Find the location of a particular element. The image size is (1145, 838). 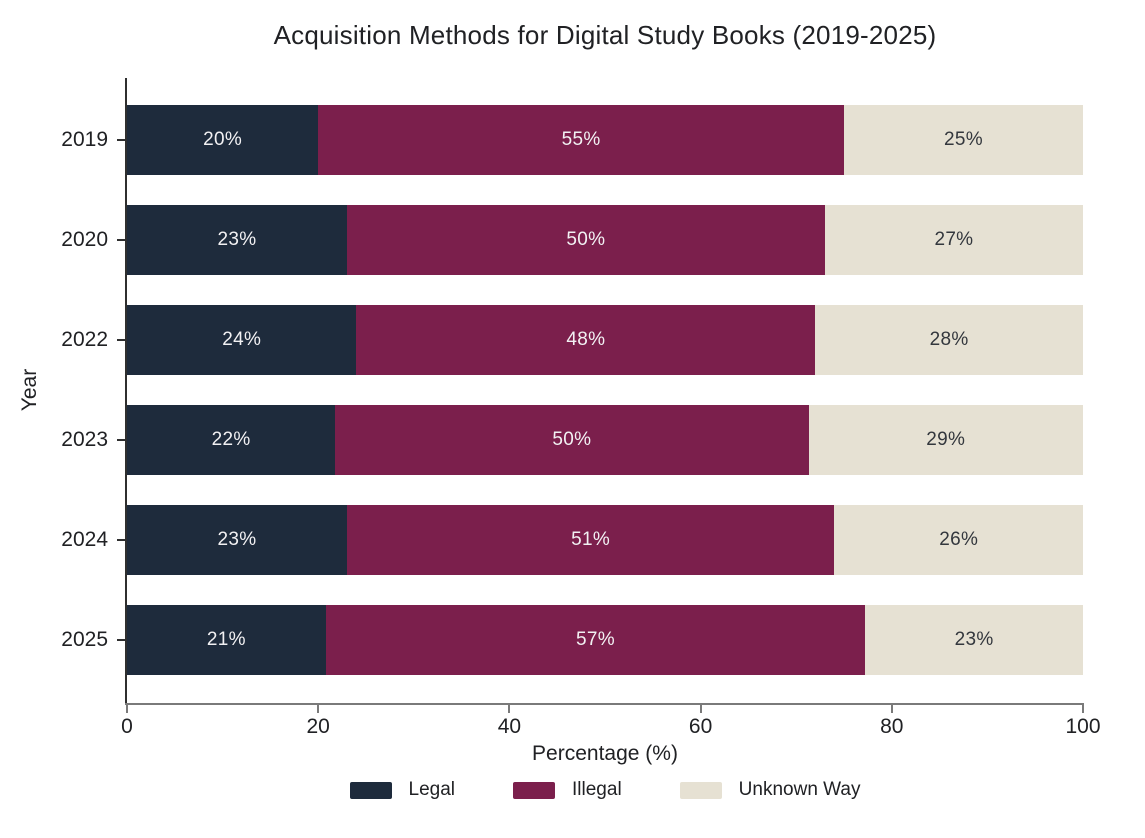

y-tick-label: 2020 is located at coordinates (84, 239).